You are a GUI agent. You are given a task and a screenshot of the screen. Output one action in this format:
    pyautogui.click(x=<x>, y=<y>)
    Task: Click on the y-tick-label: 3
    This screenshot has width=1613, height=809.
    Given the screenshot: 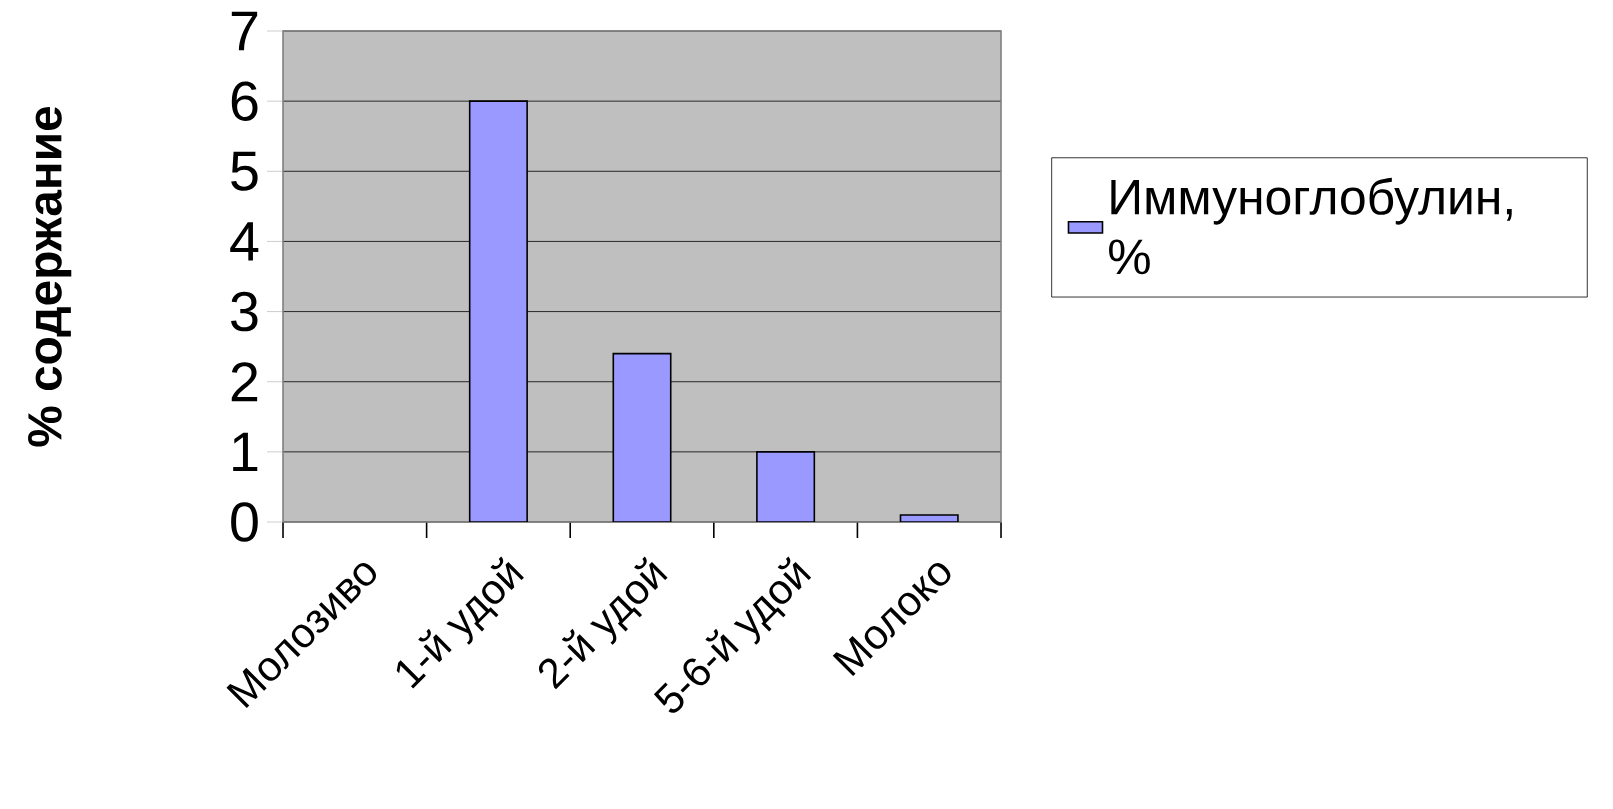 What is the action you would take?
    pyautogui.click(x=244, y=311)
    